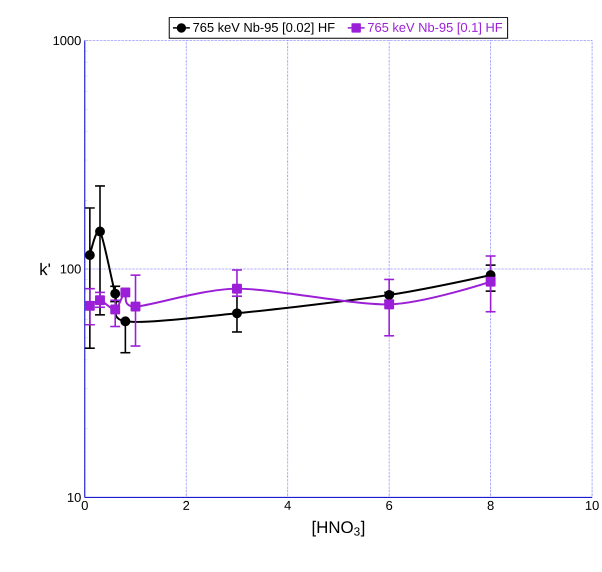 The width and height of the screenshot is (602, 572). Describe the element at coordinates (338, 528) in the screenshot. I see `x-axis-title: [HNO$_{3}$]` at that location.